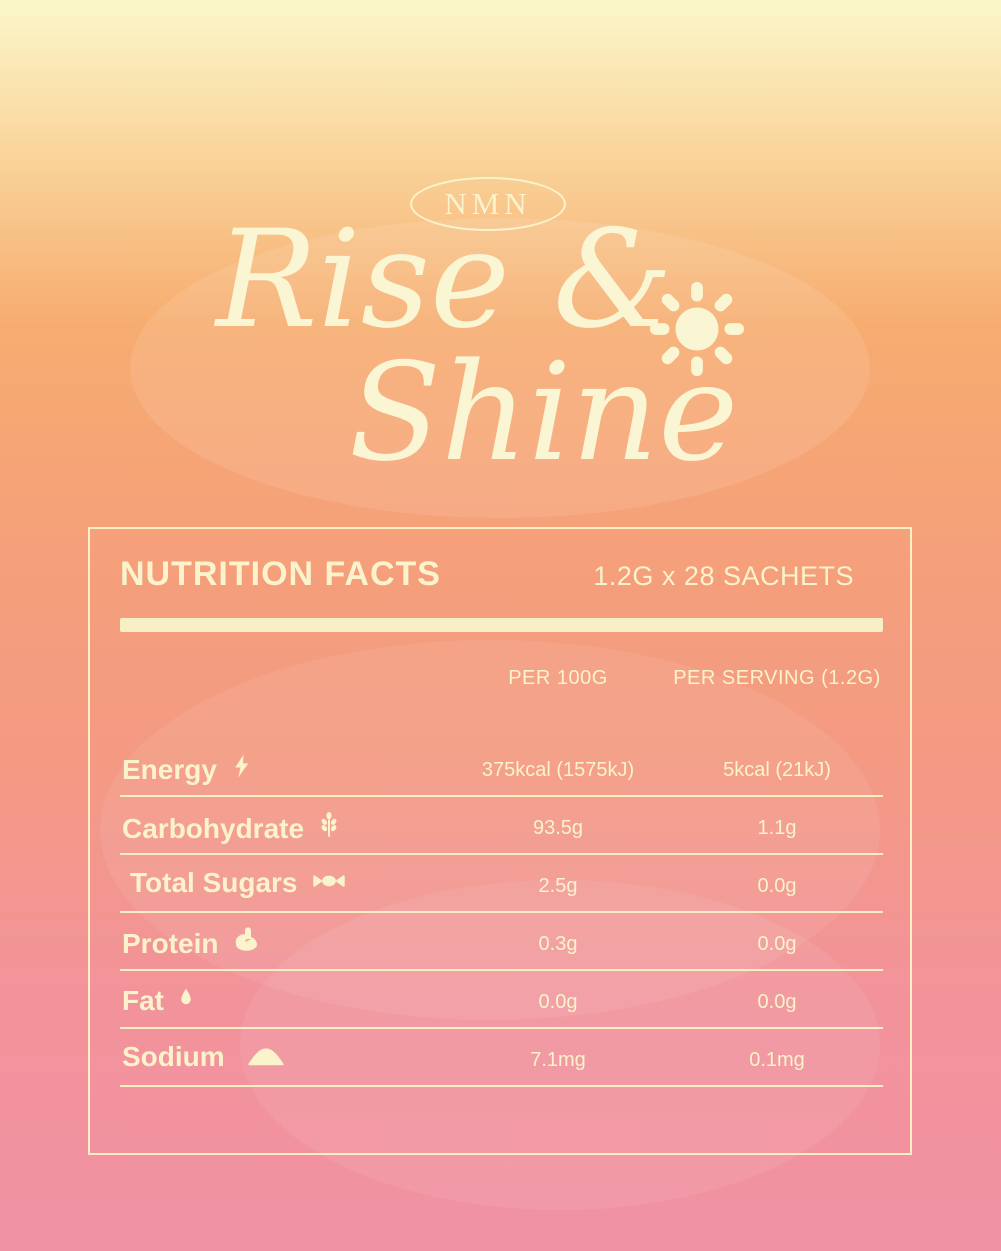 The height and width of the screenshot is (1251, 1001). What do you see at coordinates (697, 329) in the screenshot?
I see `sun-icon` at bounding box center [697, 329].